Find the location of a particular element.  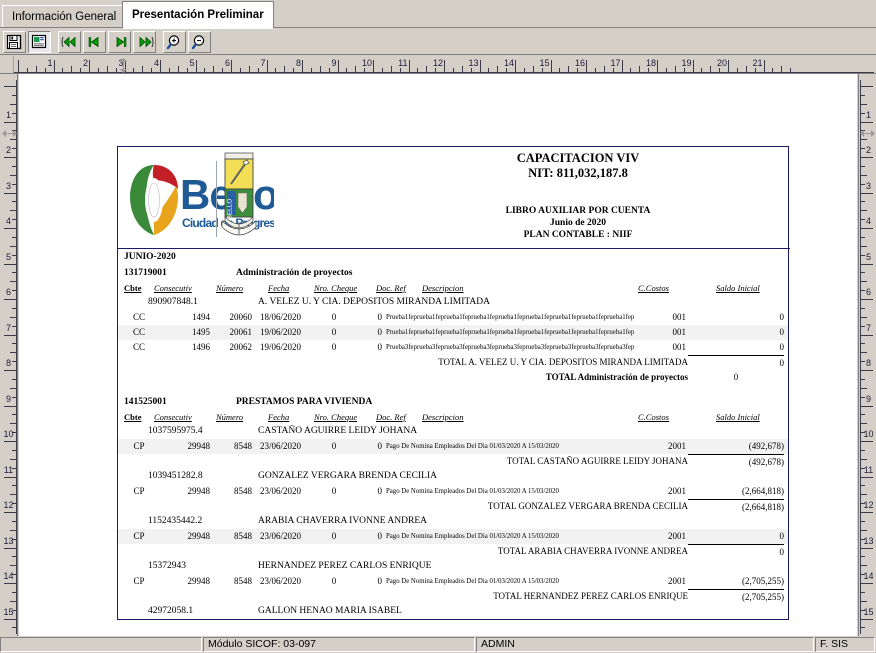

horizontal-ruler: 1 2 3 4 5 6 7 8 9 10 11 12 13 14 15 16 17 18 19 20 21 is located at coordinates (438, 65).